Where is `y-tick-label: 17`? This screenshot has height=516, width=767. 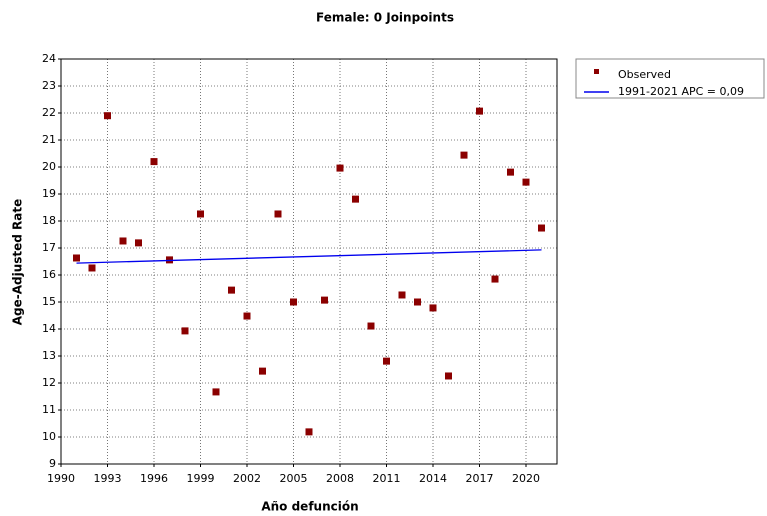
y-tick-label: 17 is located at coordinates (49, 247).